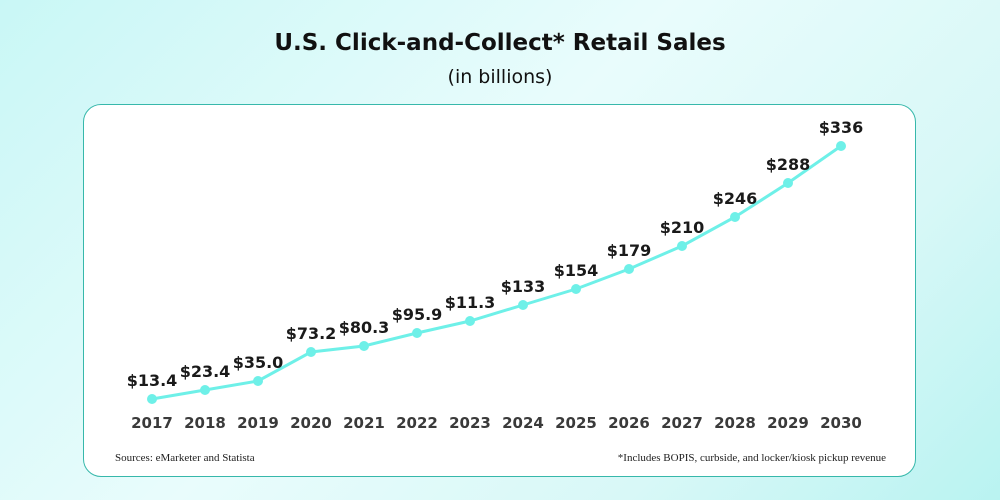 The image size is (1000, 500). Describe the element at coordinates (364, 423) in the screenshot. I see `x-tick-label: 2021` at that location.